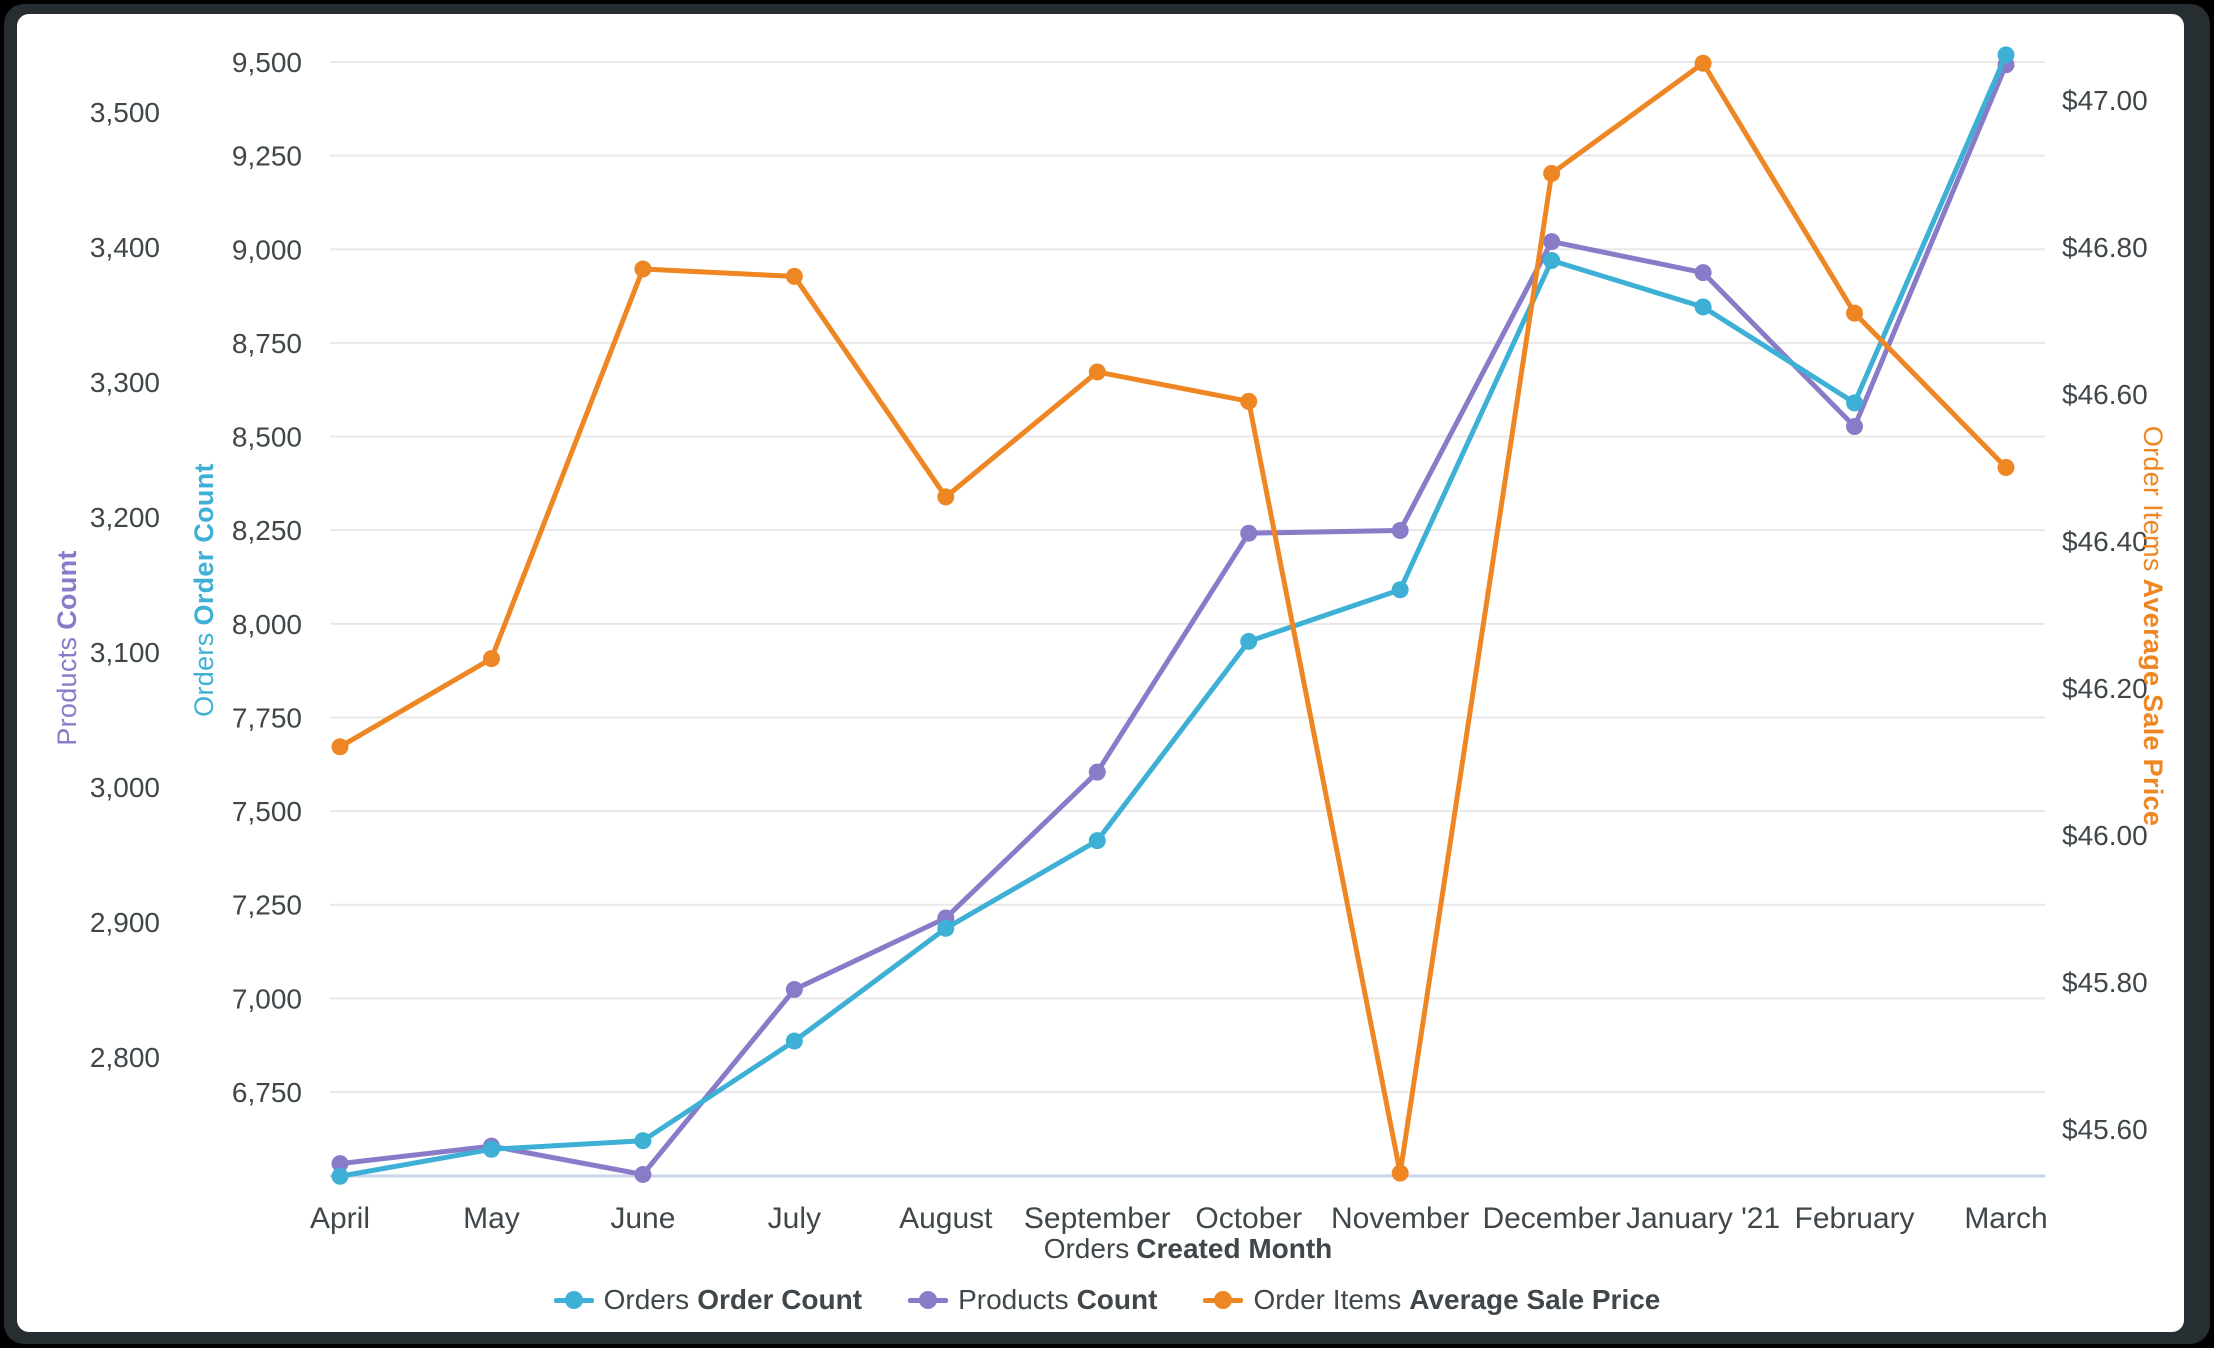  What do you see at coordinates (125, 517) in the screenshot?
I see `y-tick-products: 3,200` at bounding box center [125, 517].